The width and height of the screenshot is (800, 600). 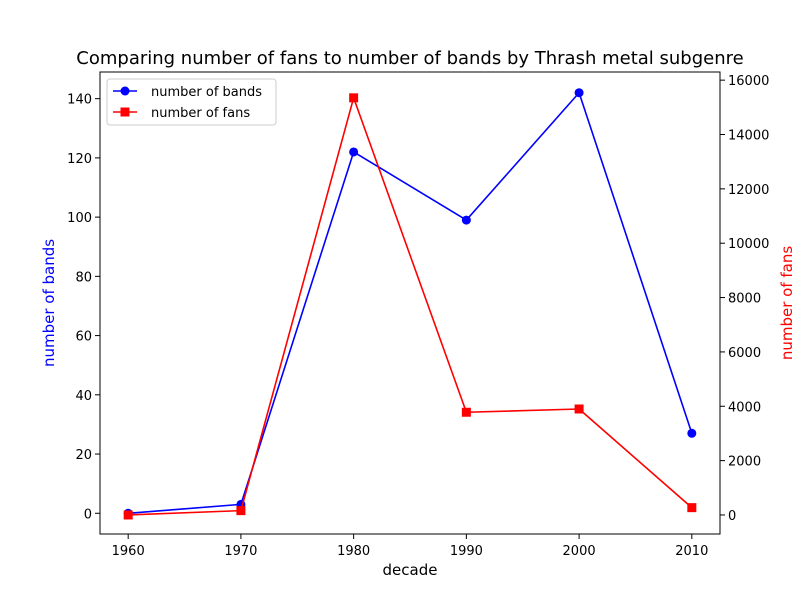 What do you see at coordinates (579, 551) in the screenshot?
I see `x-tick-label: 2000` at bounding box center [579, 551].